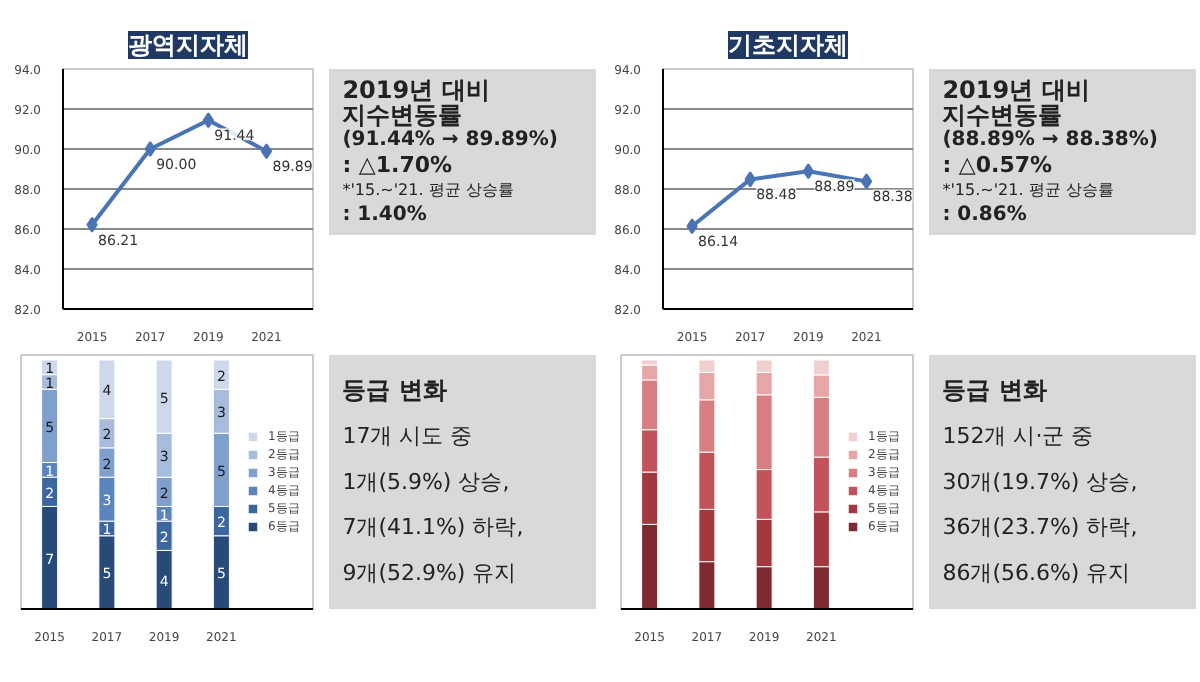 The width and height of the screenshot is (1200, 682). I want to click on text: 36개(23.7%) 하락,, so click(1040, 527).